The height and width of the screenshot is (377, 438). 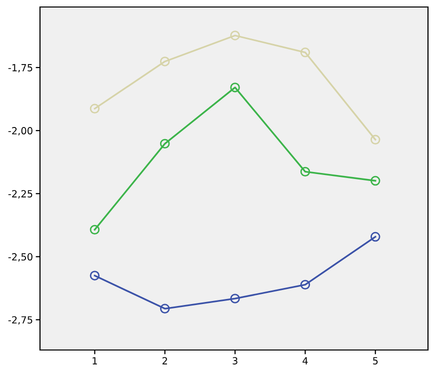 What do you see at coordinates (20, 68) in the screenshot?
I see `y-tick-label: -1,75` at bounding box center [20, 68].